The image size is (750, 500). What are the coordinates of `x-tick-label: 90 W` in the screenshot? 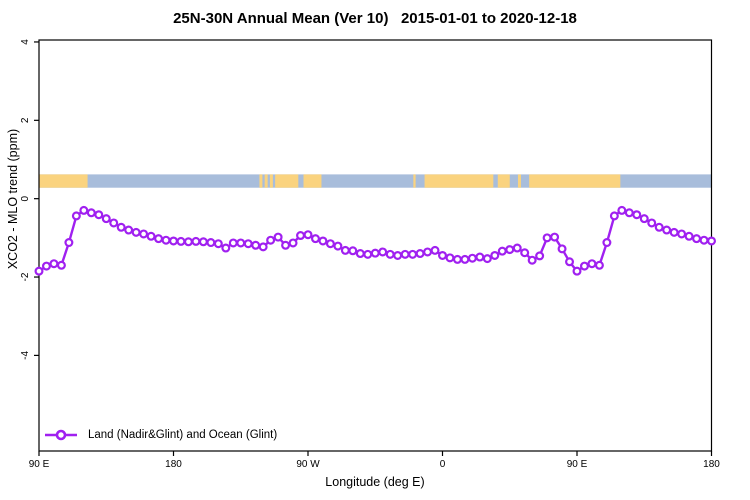 It's located at (308, 464).